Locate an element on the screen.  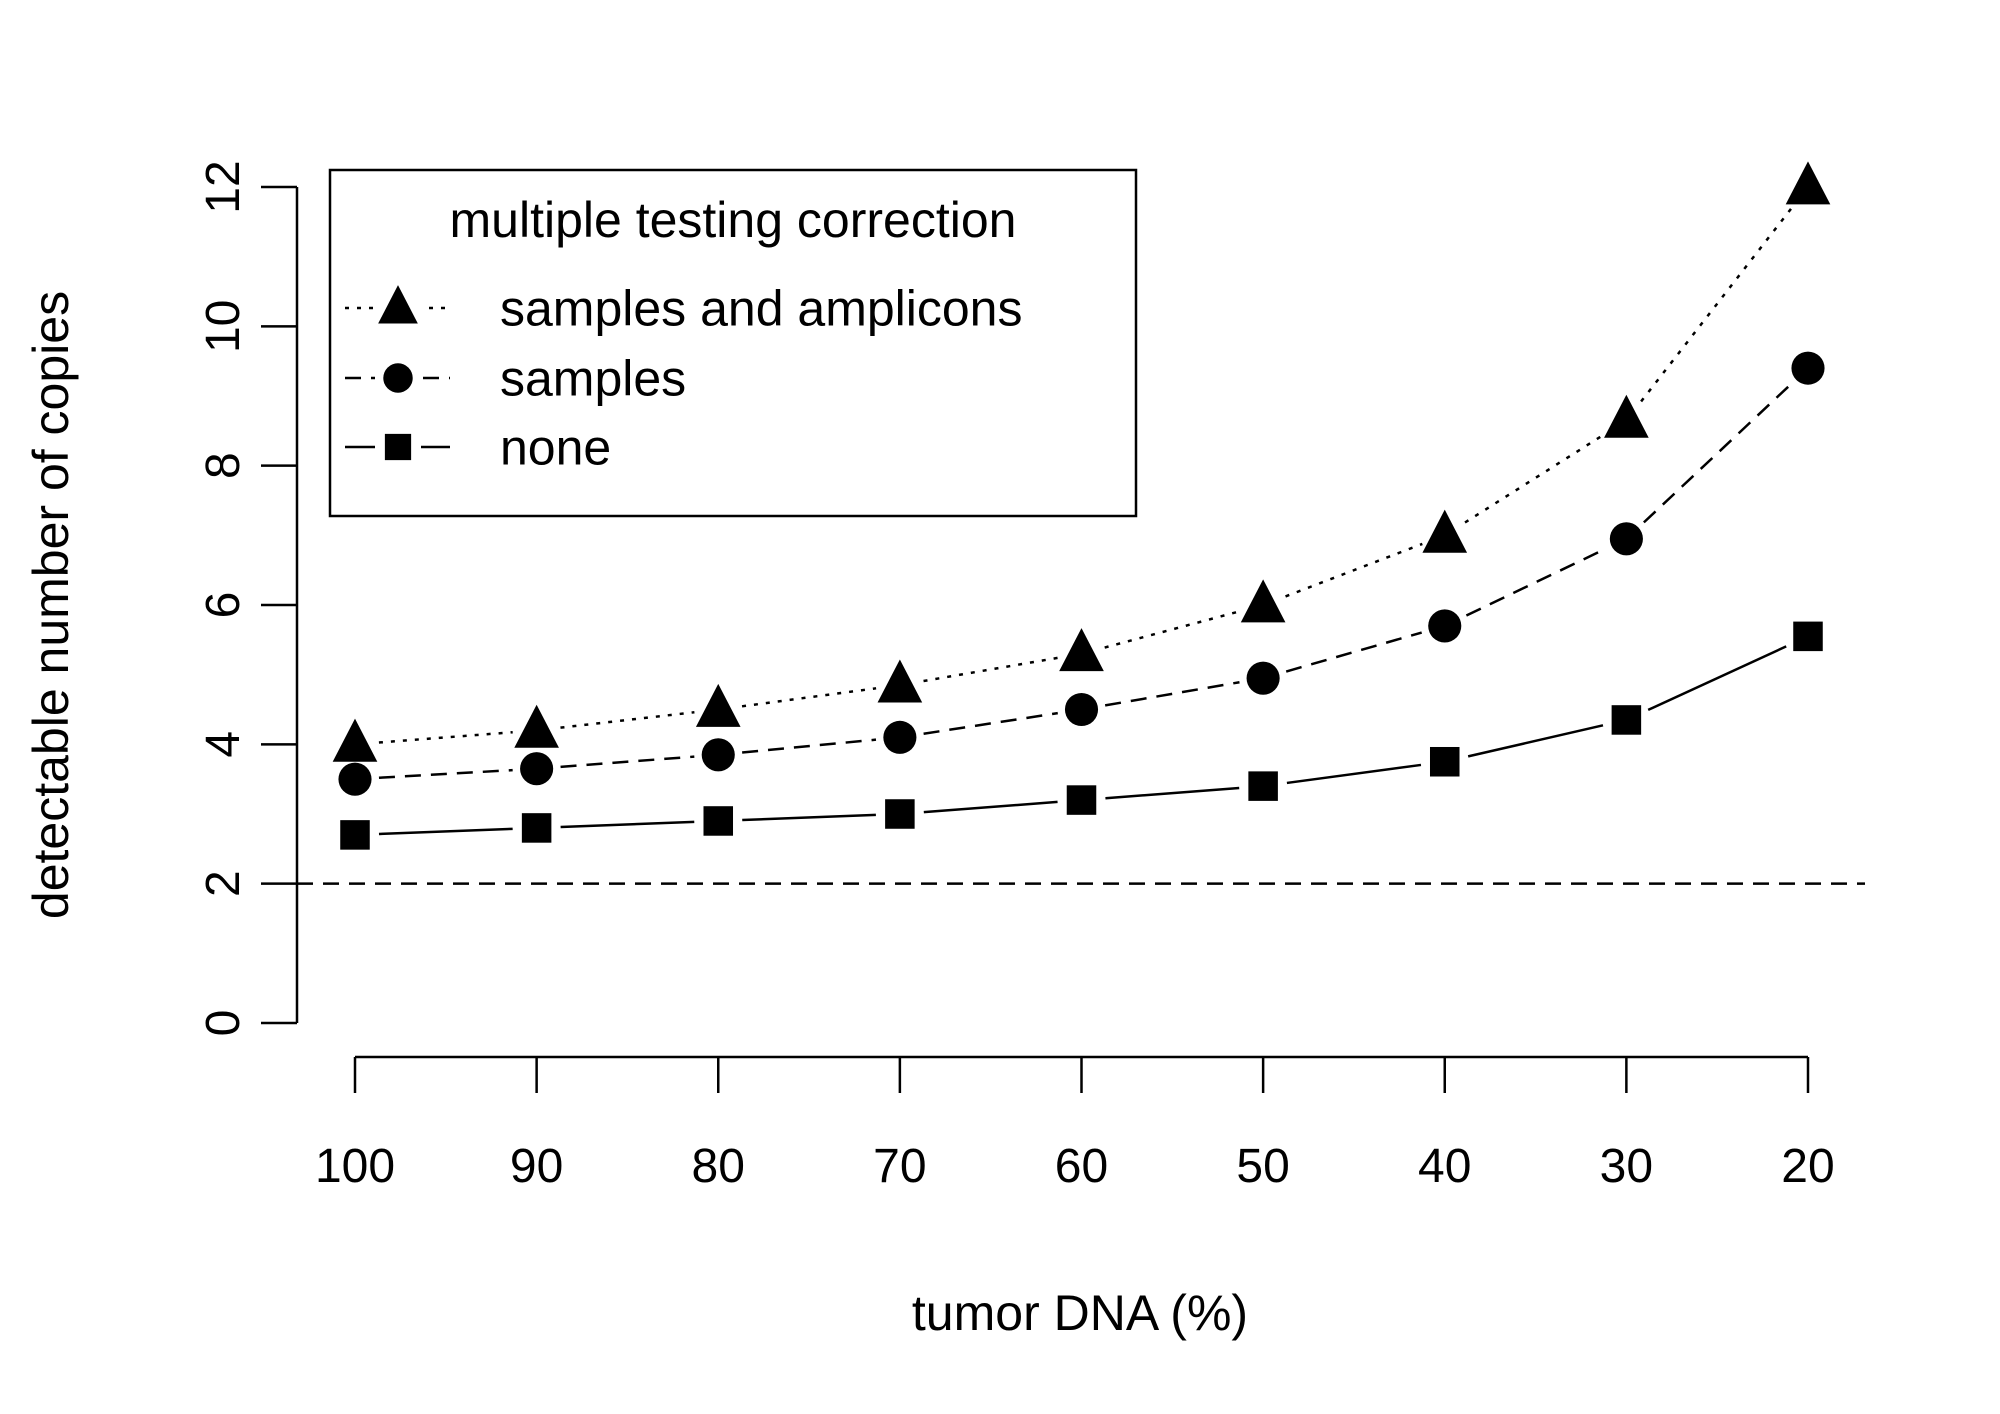
x-tick-label: 20 is located at coordinates (1807, 1166).